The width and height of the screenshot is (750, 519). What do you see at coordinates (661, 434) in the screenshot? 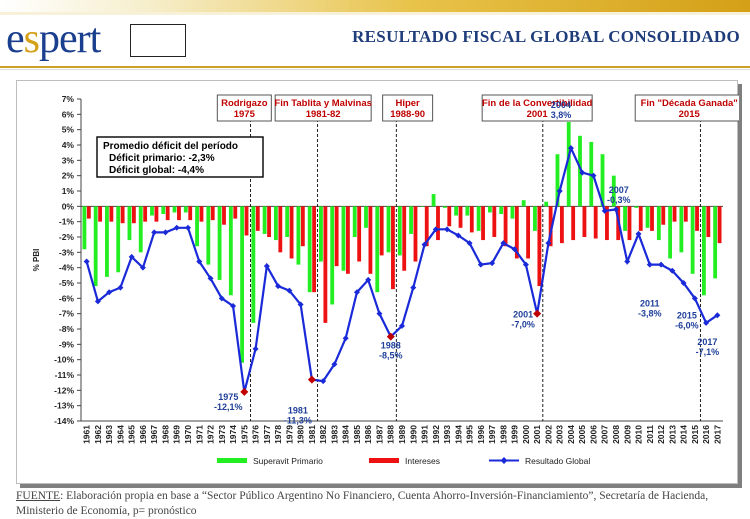
I see `x-tick-label: 2012` at bounding box center [661, 434].